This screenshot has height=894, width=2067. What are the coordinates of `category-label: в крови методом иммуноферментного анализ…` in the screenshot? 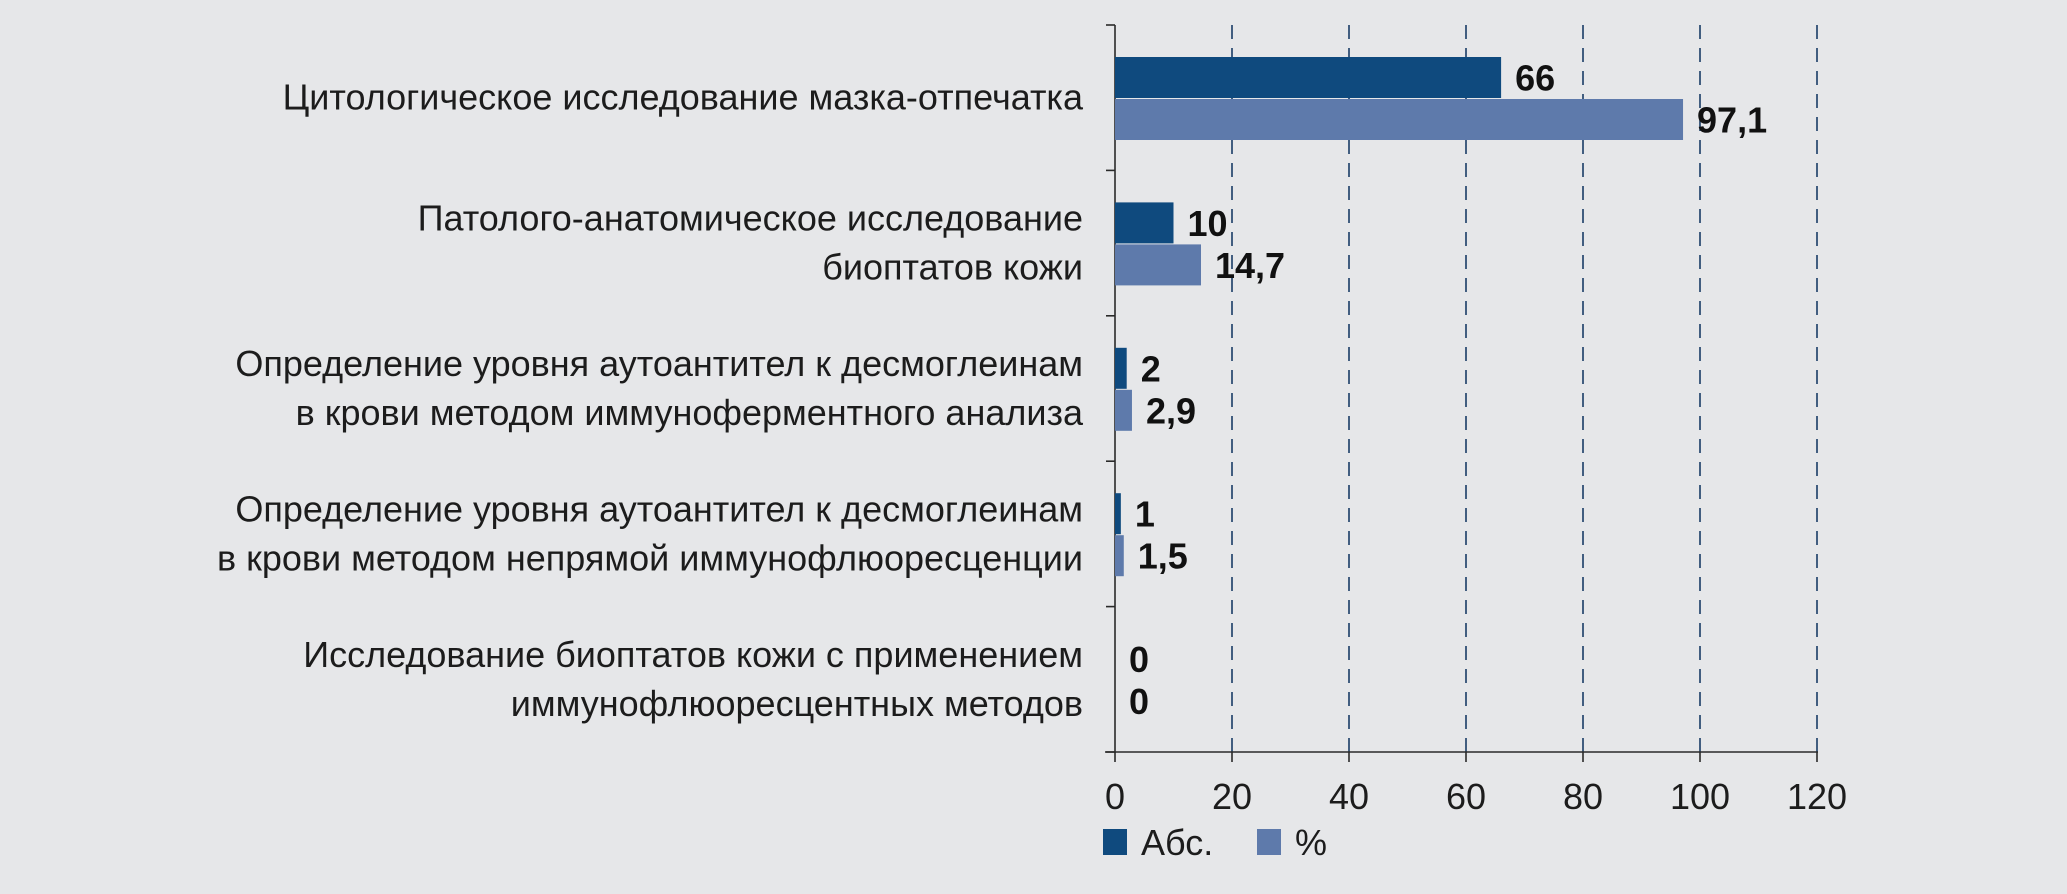 It's located at (690, 412).